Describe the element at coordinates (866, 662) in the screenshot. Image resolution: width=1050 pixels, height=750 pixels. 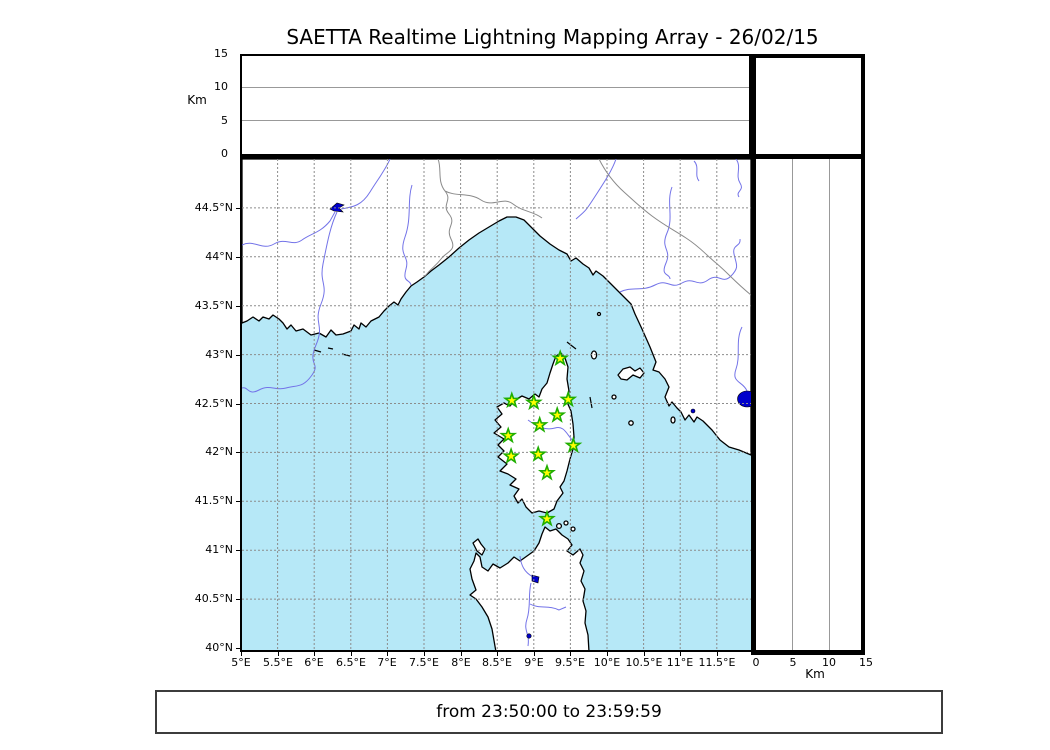
I see `altitude-tick-label-right: 15` at that location.